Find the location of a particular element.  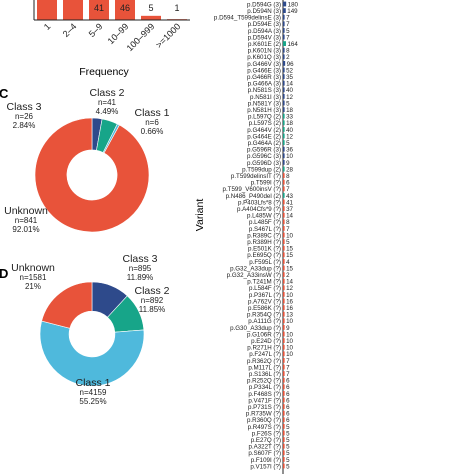

variant-label: p.M117L (?) is located at coordinates (264, 367).